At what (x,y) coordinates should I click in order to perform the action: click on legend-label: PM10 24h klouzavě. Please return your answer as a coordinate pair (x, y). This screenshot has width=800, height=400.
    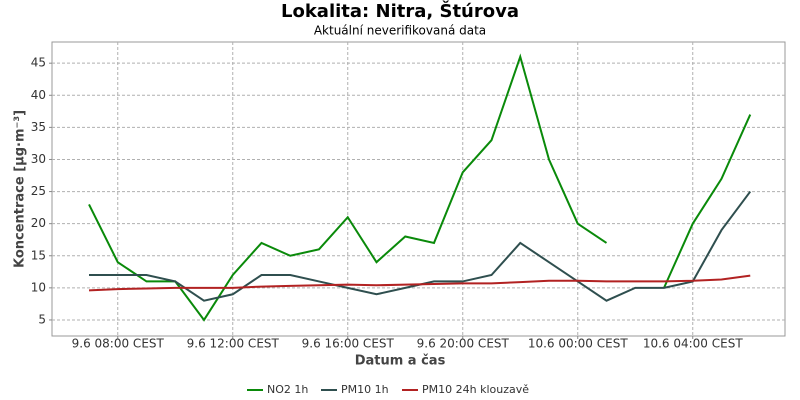
    Looking at the image, I should click on (475, 389).